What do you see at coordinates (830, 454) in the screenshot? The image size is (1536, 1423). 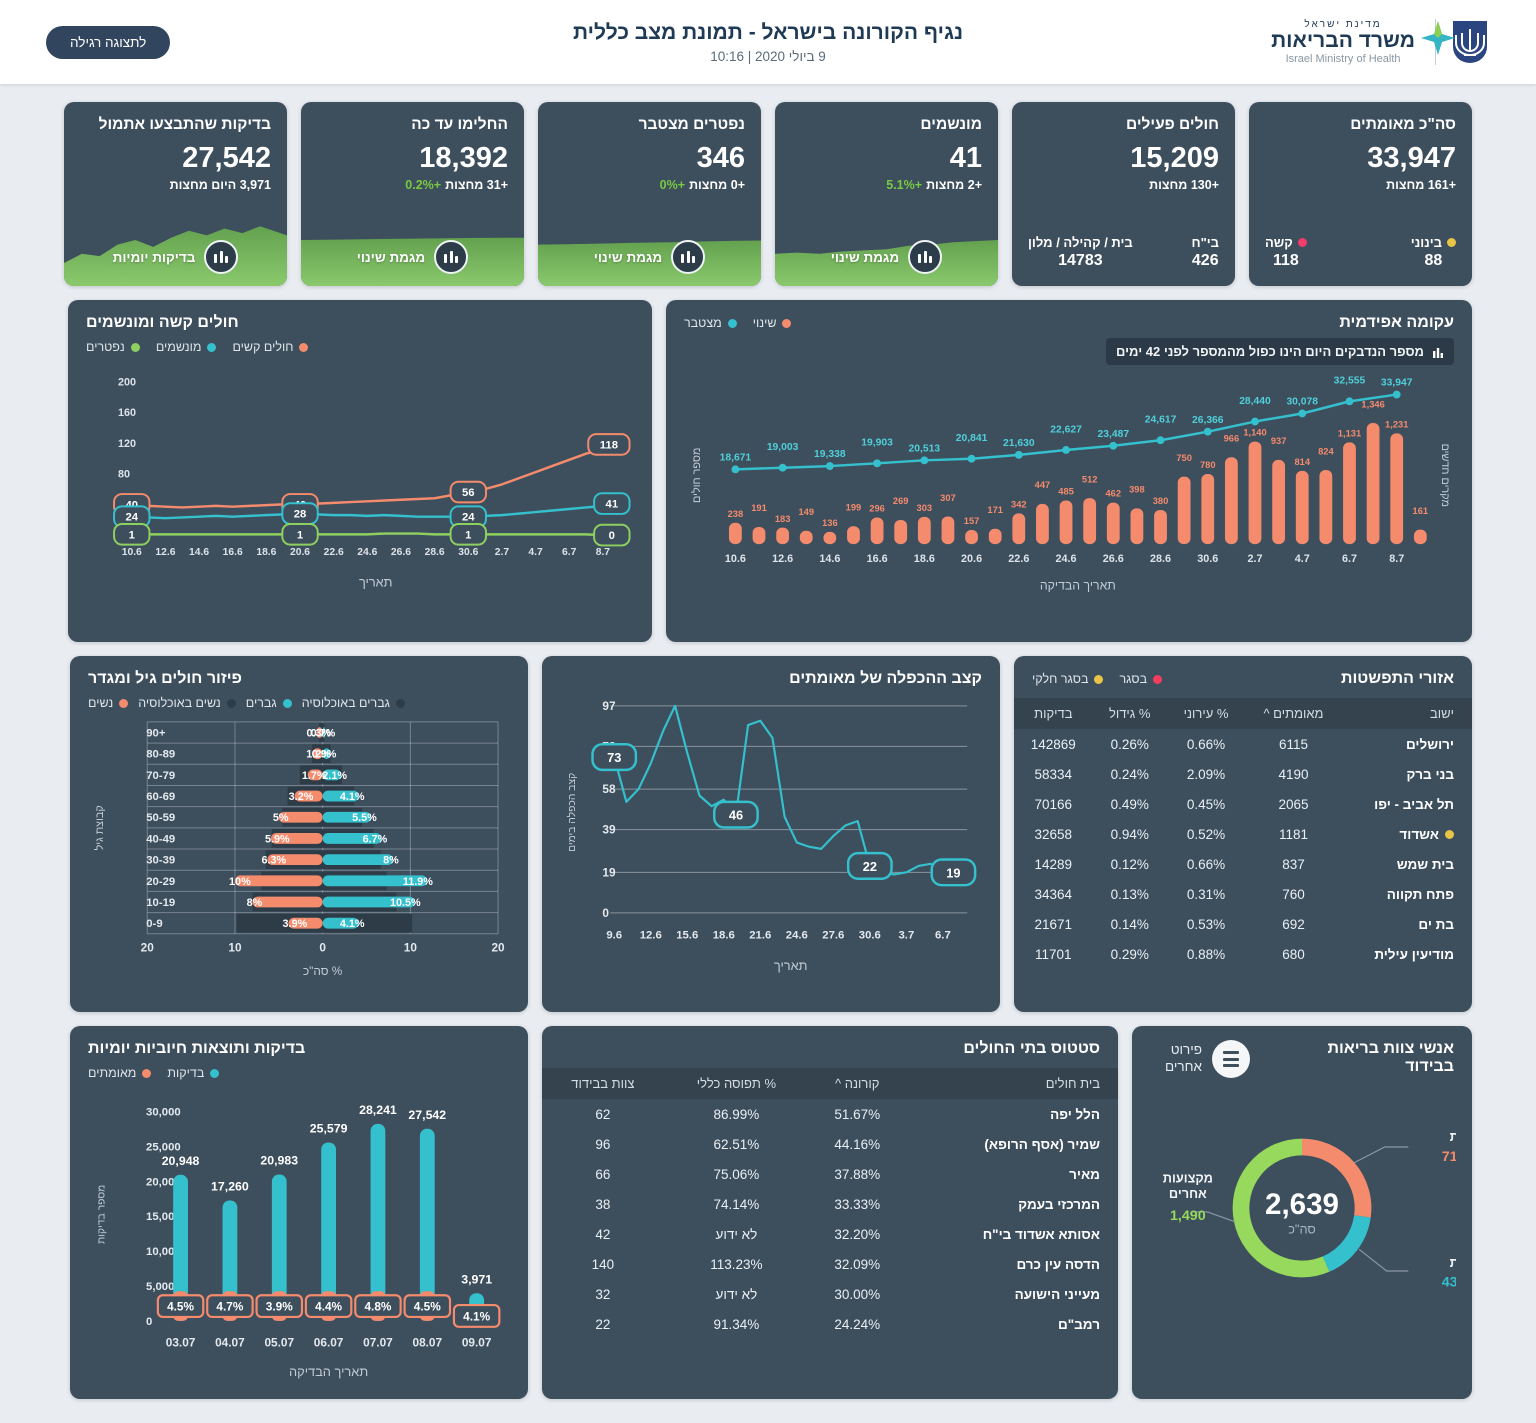 I see `svg-text: 19,338` at bounding box center [830, 454].